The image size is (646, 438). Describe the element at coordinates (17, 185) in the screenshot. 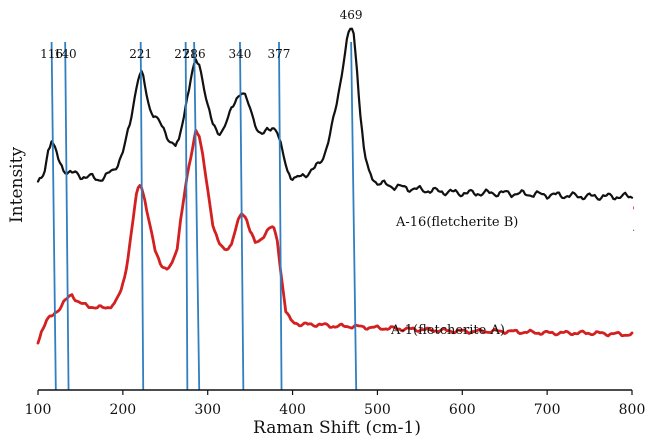

I see `y-axis-title: Intensity` at that location.